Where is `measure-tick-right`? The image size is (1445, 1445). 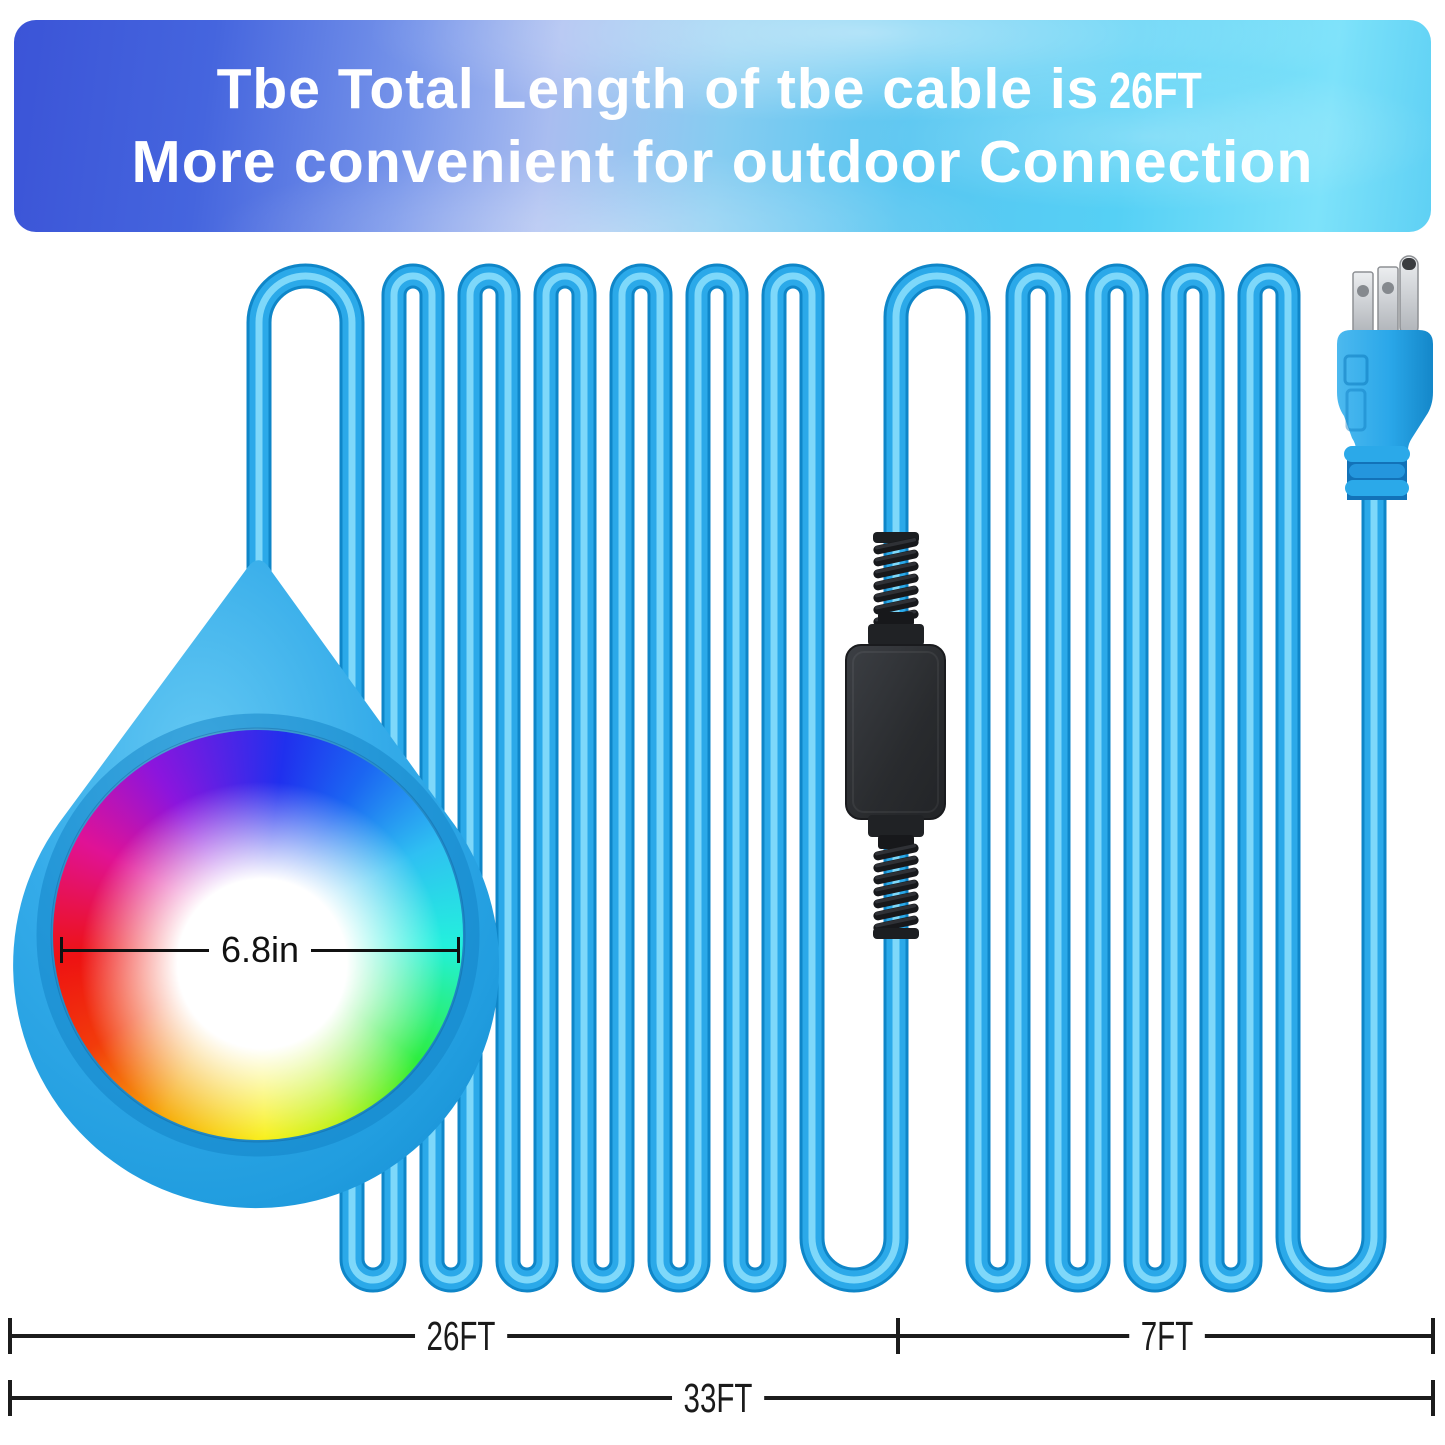 measure-tick-right is located at coordinates (459, 950).